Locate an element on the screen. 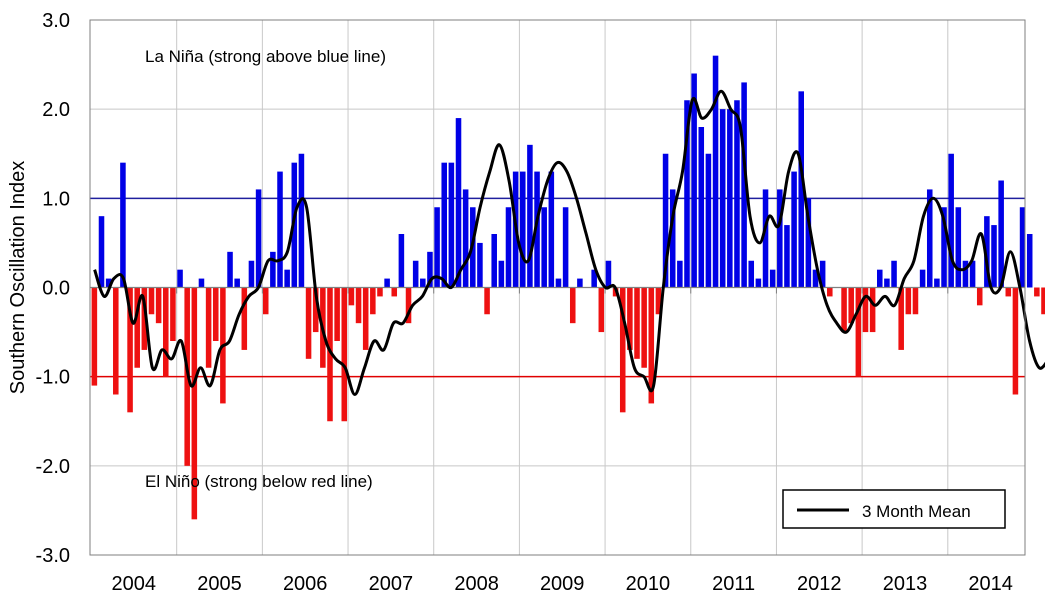 This screenshot has height=609, width=1045. y-tick-label-5: -2.0 is located at coordinates (53, 467).